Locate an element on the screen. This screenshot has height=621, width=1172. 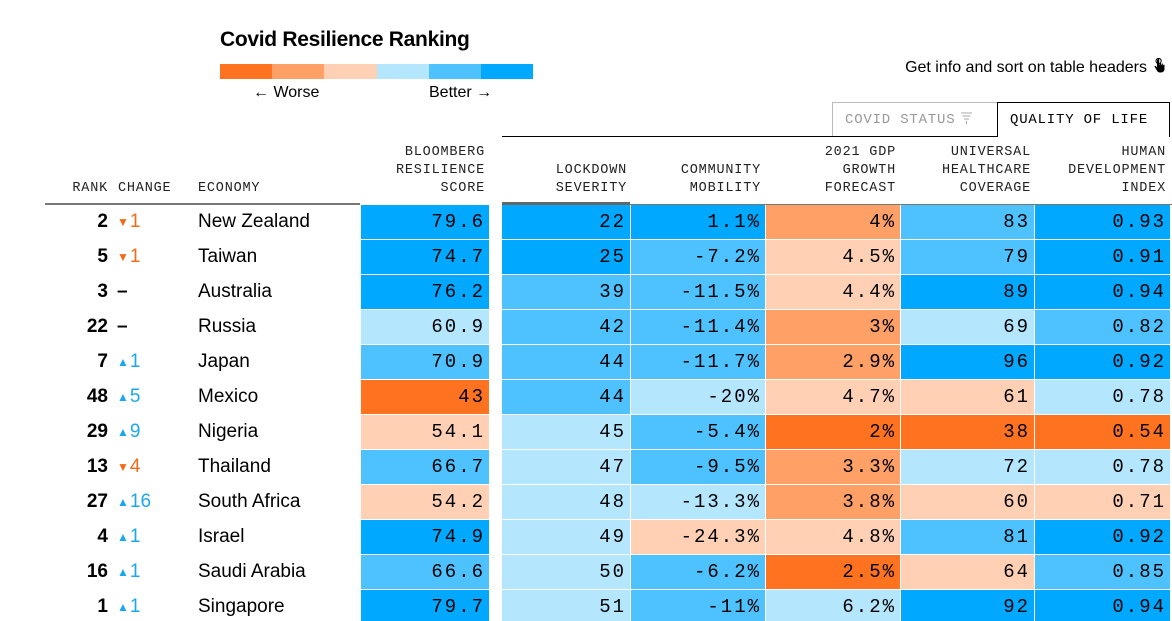
header-line: SEVERITY is located at coordinates (591, 188).